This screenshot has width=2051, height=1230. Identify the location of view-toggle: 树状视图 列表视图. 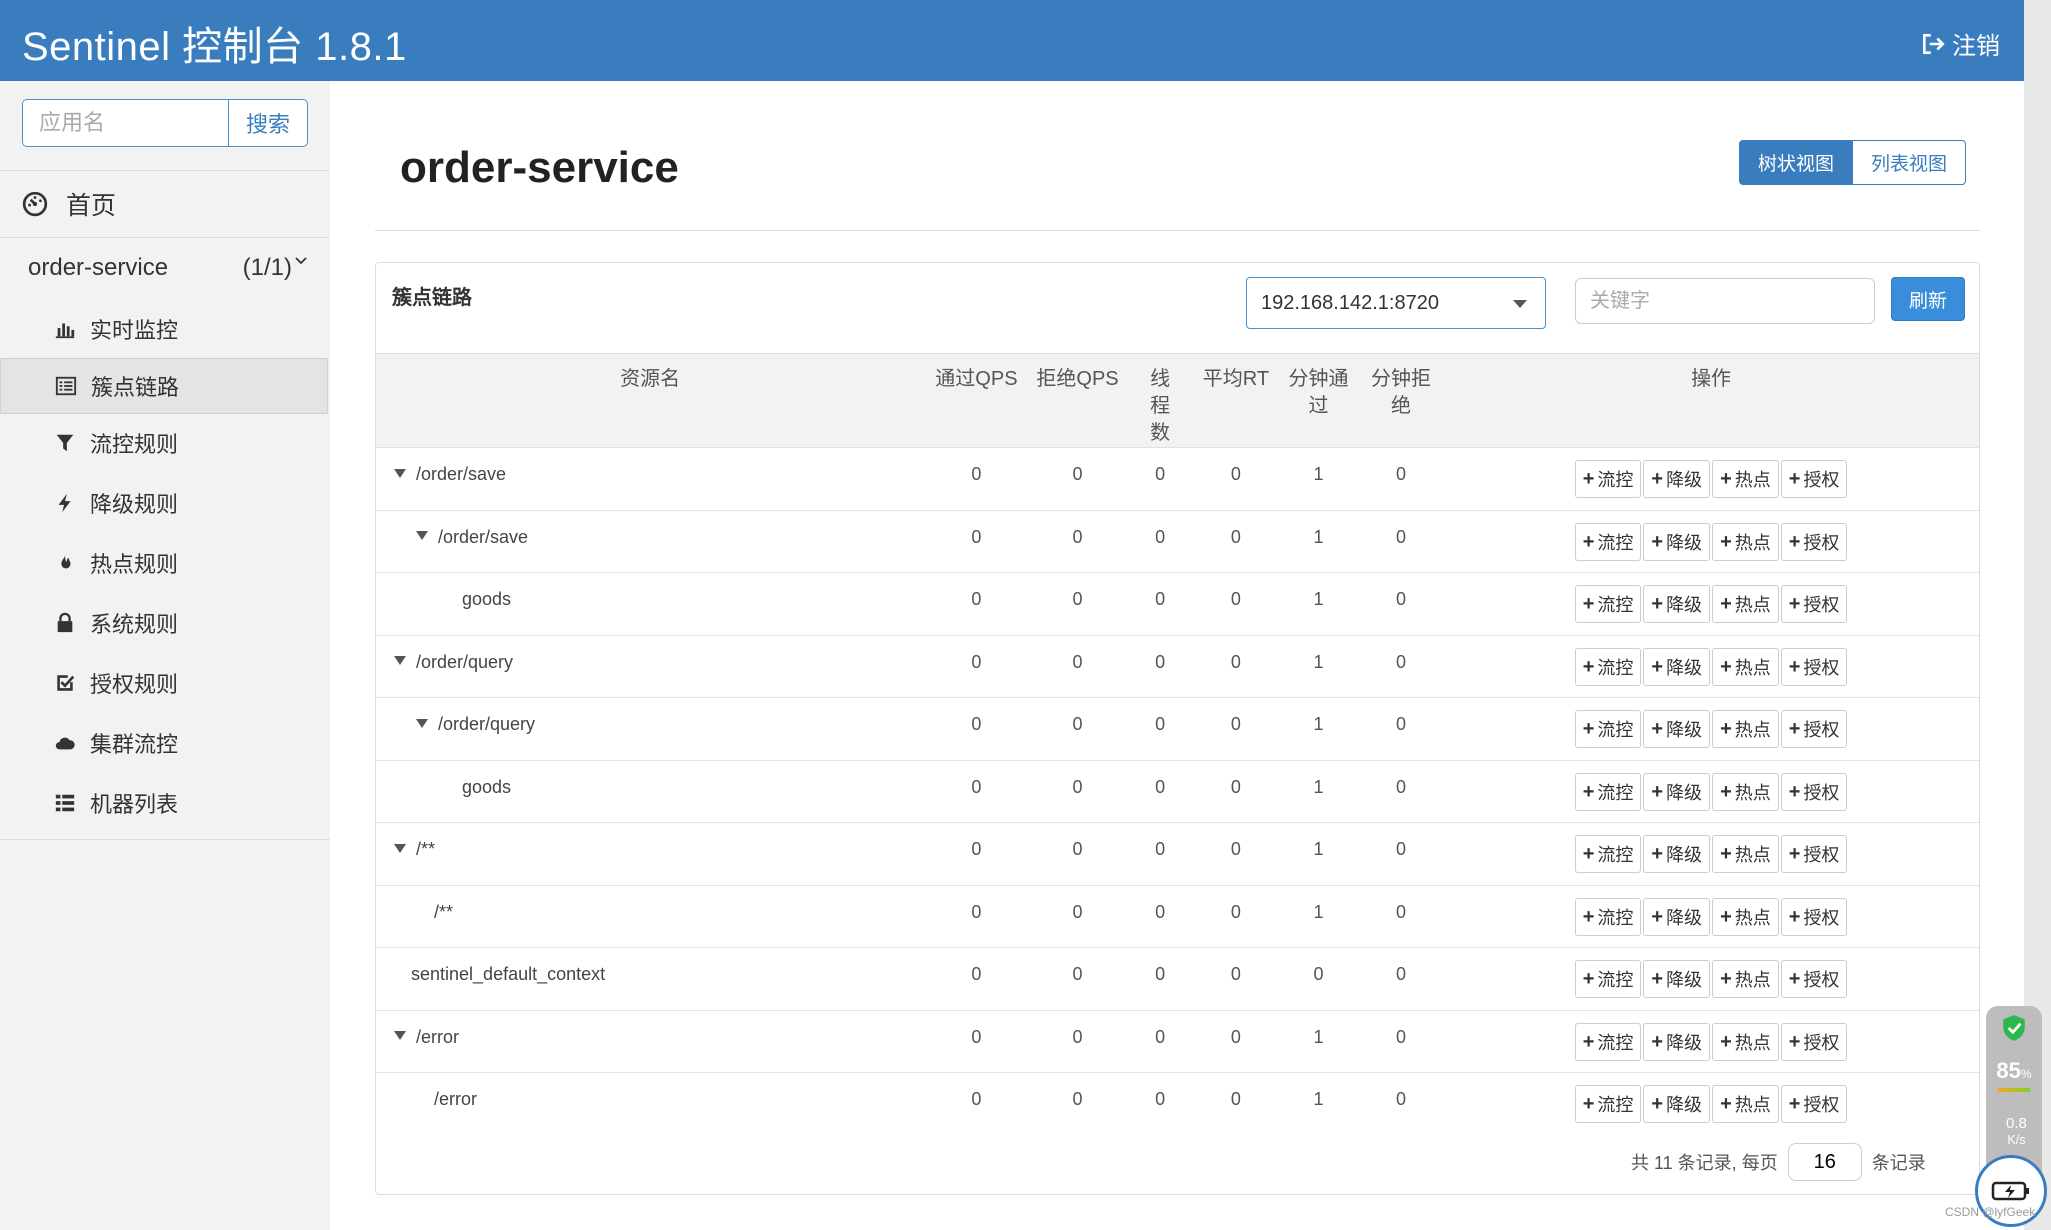
(1853, 162).